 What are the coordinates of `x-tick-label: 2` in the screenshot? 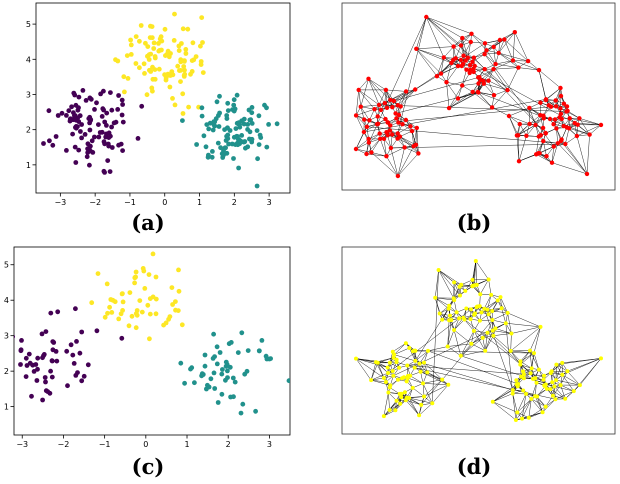 It's located at (234, 202).